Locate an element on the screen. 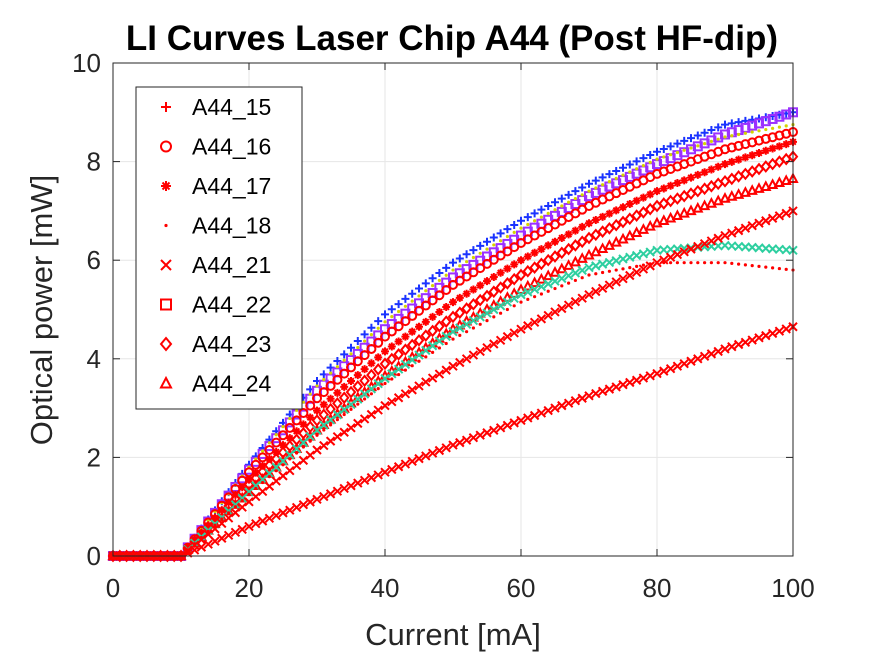  legend-label: A44_22 is located at coordinates (231, 305).